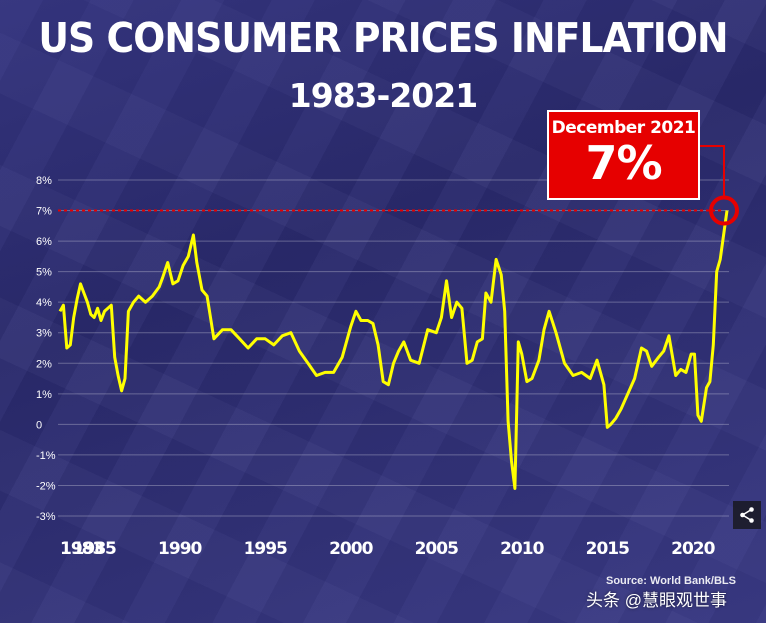 Image resolution: width=766 pixels, height=623 pixels. I want to click on source-note: Source: World Bank/BLS, so click(671, 581).